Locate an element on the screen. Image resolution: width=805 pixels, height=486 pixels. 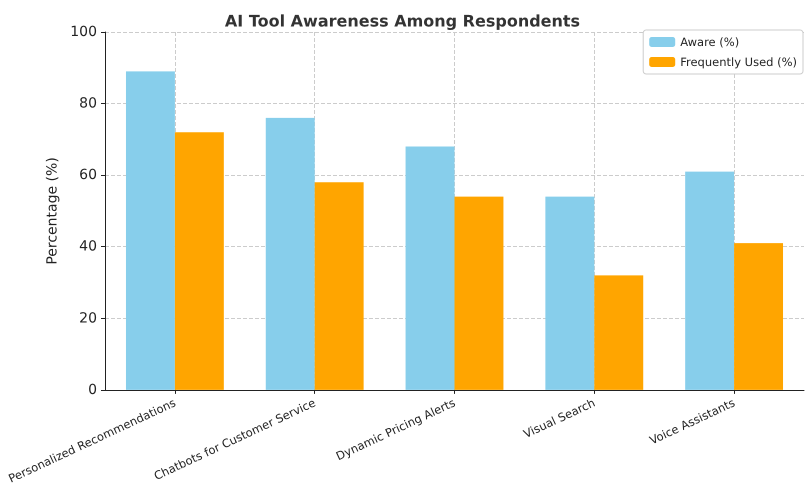
y-tick-label: 100 is located at coordinates (83, 32).